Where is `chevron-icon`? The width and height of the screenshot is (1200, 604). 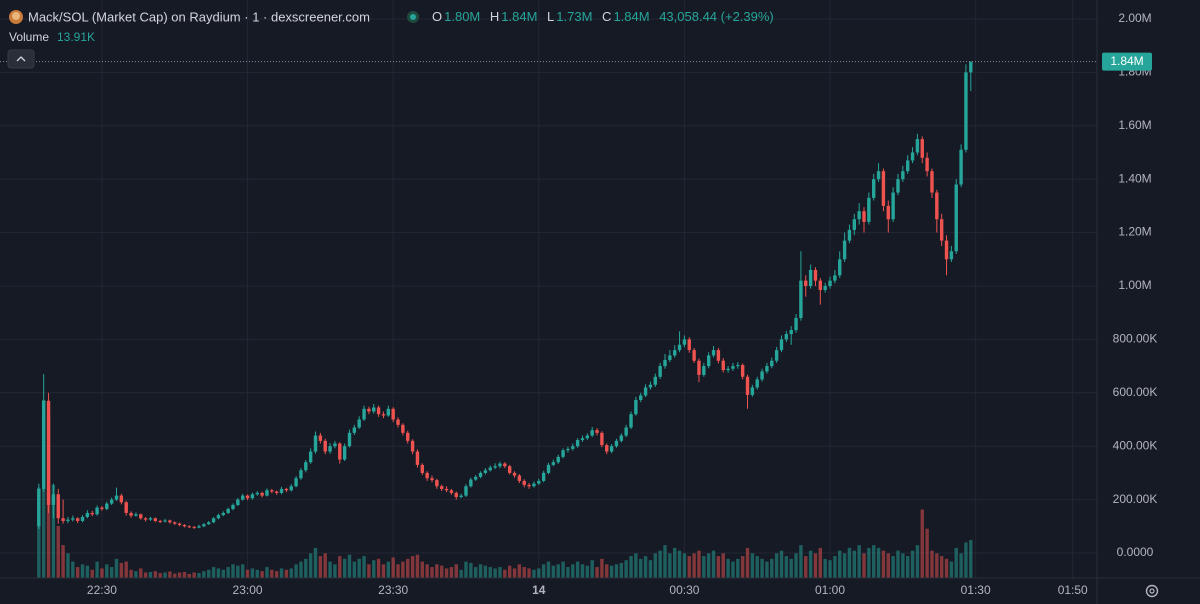
chevron-icon is located at coordinates (21, 59).